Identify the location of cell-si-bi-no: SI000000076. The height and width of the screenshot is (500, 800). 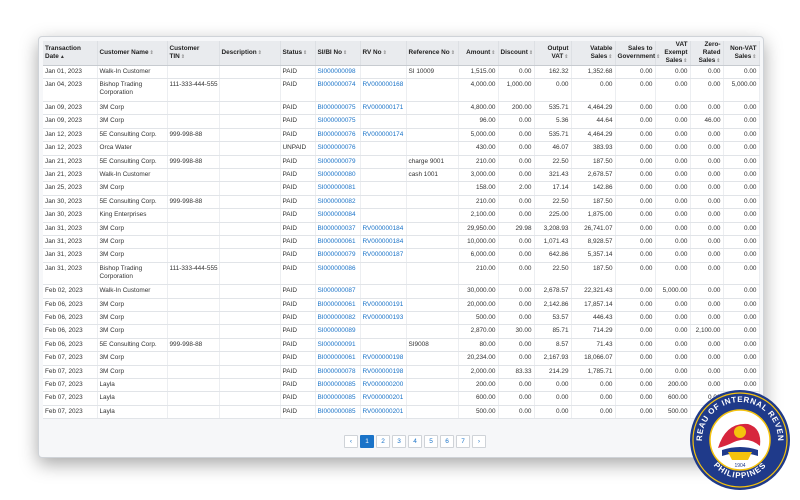
(338, 148).